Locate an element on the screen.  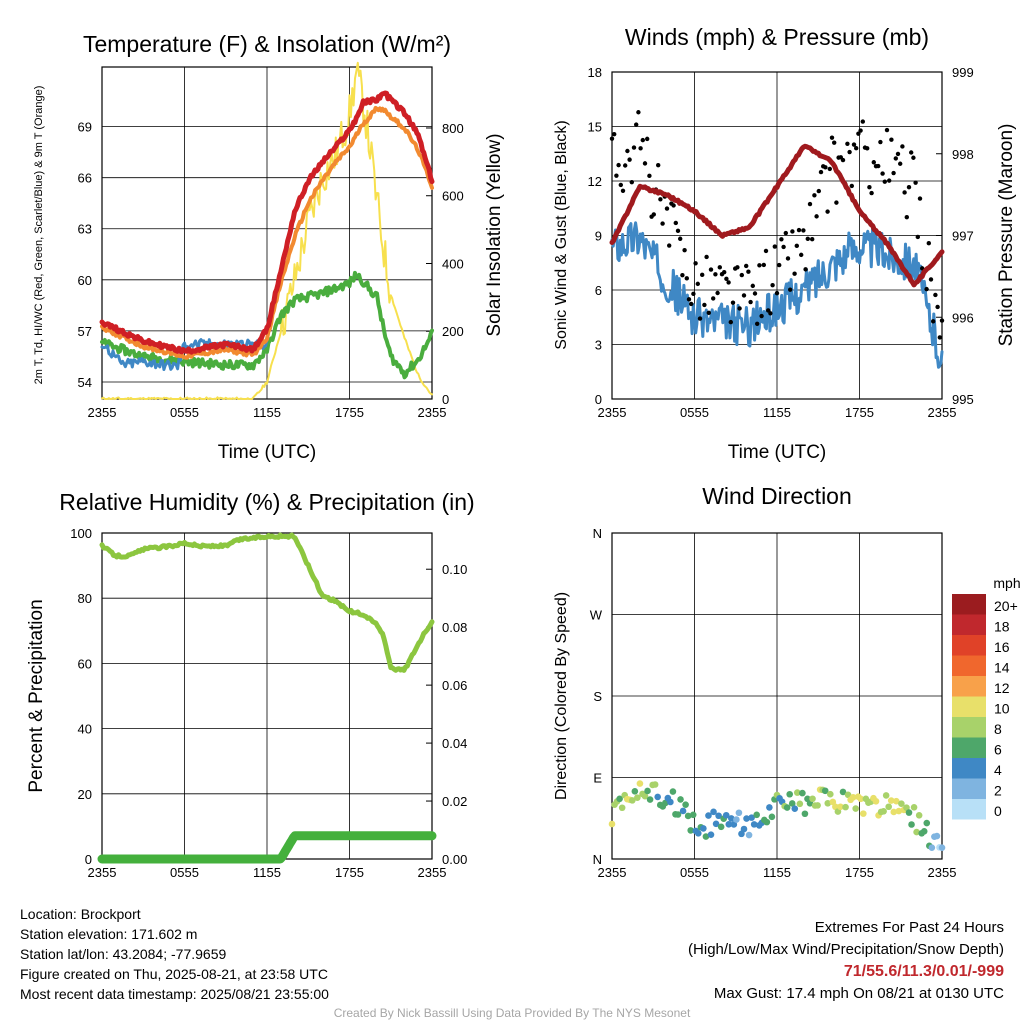
sonic-wind-series-line is located at coordinates (777, 295).